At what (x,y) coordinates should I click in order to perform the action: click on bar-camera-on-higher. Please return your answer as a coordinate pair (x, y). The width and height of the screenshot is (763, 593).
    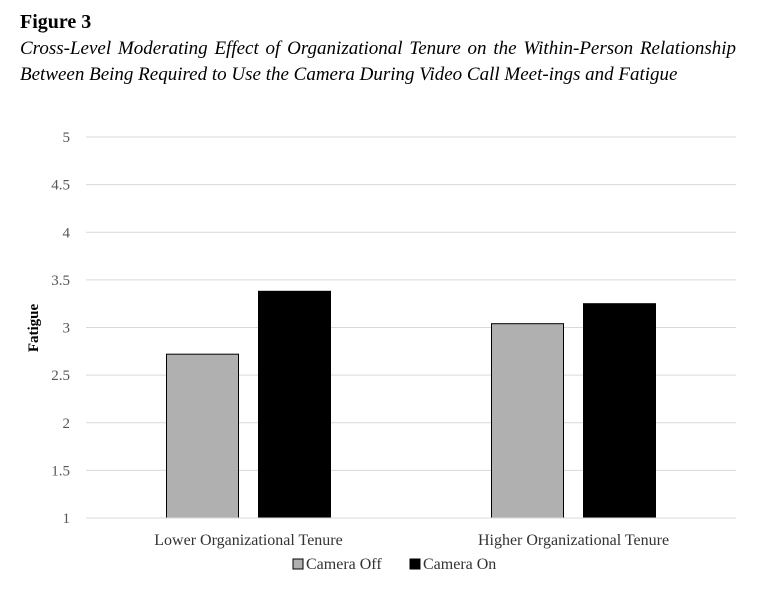
    Looking at the image, I should click on (619, 411).